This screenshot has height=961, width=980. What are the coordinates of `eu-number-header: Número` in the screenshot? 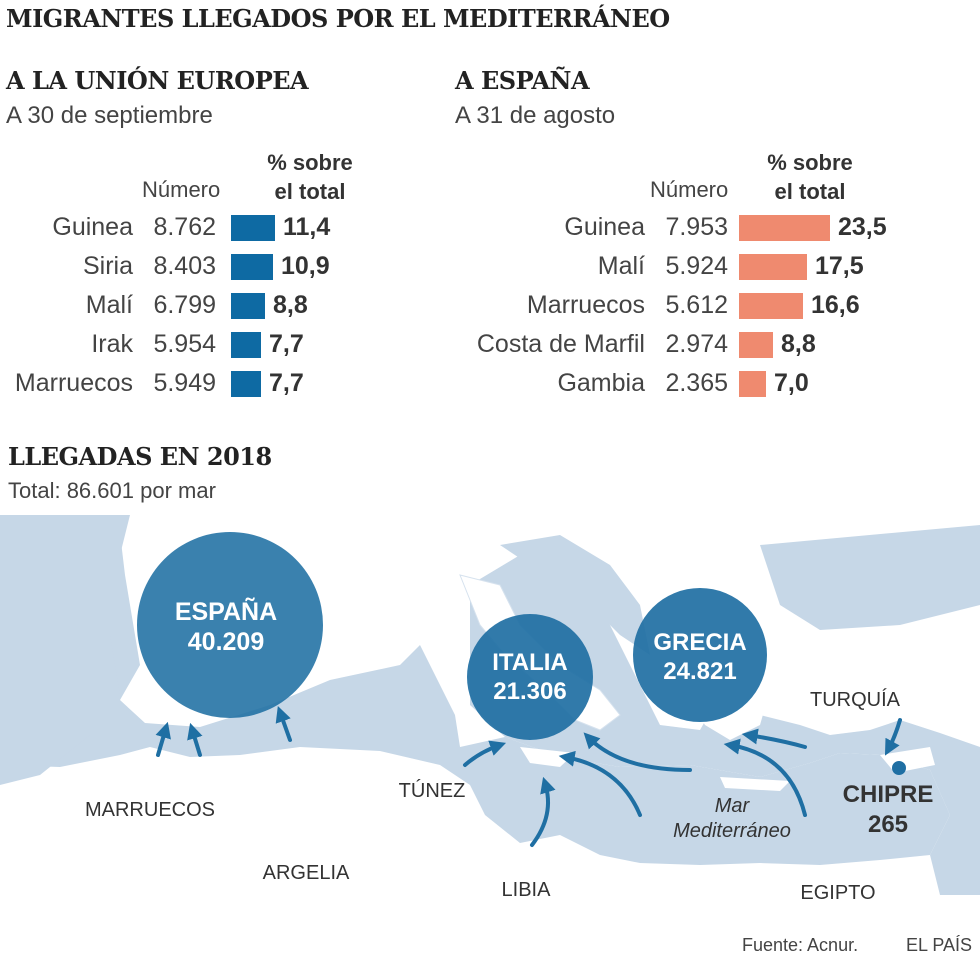 It's located at (181, 189).